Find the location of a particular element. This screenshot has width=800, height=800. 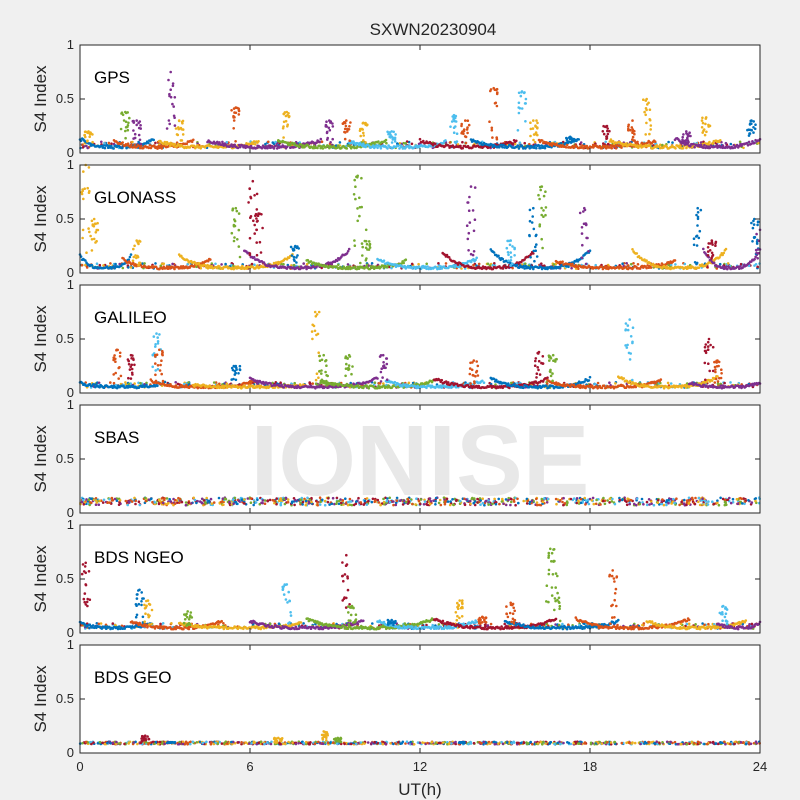

y-tick-label: 0.5 is located at coordinates (65, 218).